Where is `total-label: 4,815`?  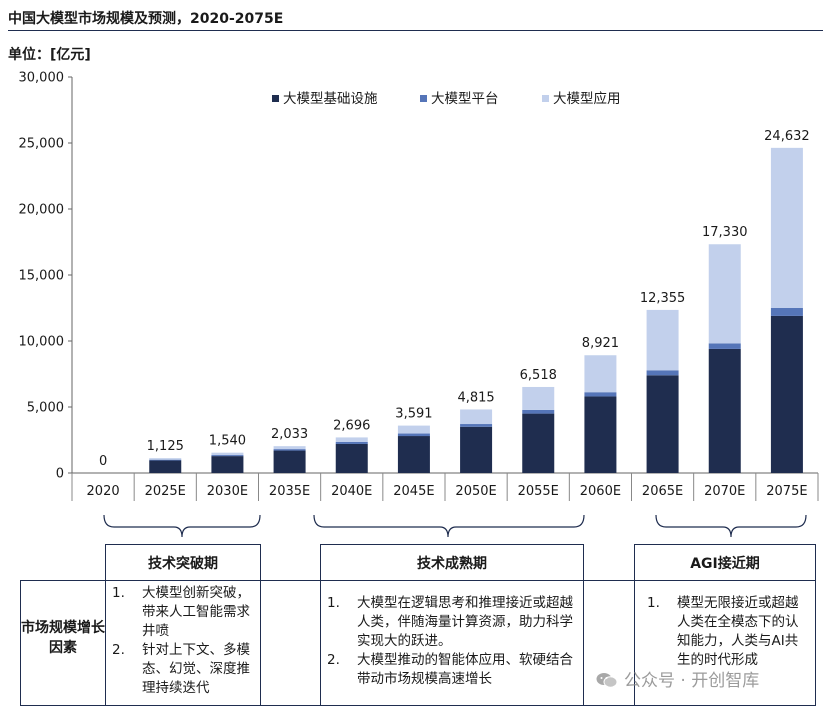
total-label: 4,815 is located at coordinates (475, 397).